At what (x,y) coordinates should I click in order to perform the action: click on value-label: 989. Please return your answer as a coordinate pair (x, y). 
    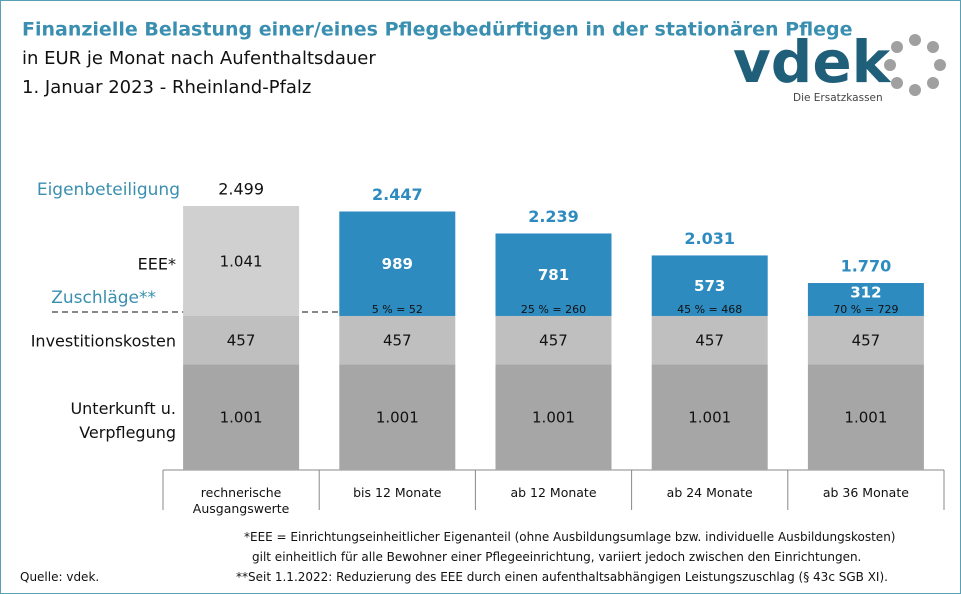
    Looking at the image, I should click on (397, 264).